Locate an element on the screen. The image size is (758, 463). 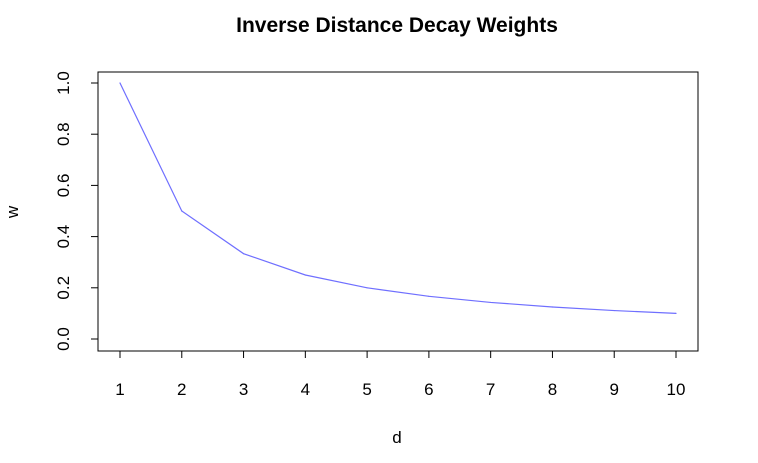
x-tick-label: 3 is located at coordinates (243, 389).